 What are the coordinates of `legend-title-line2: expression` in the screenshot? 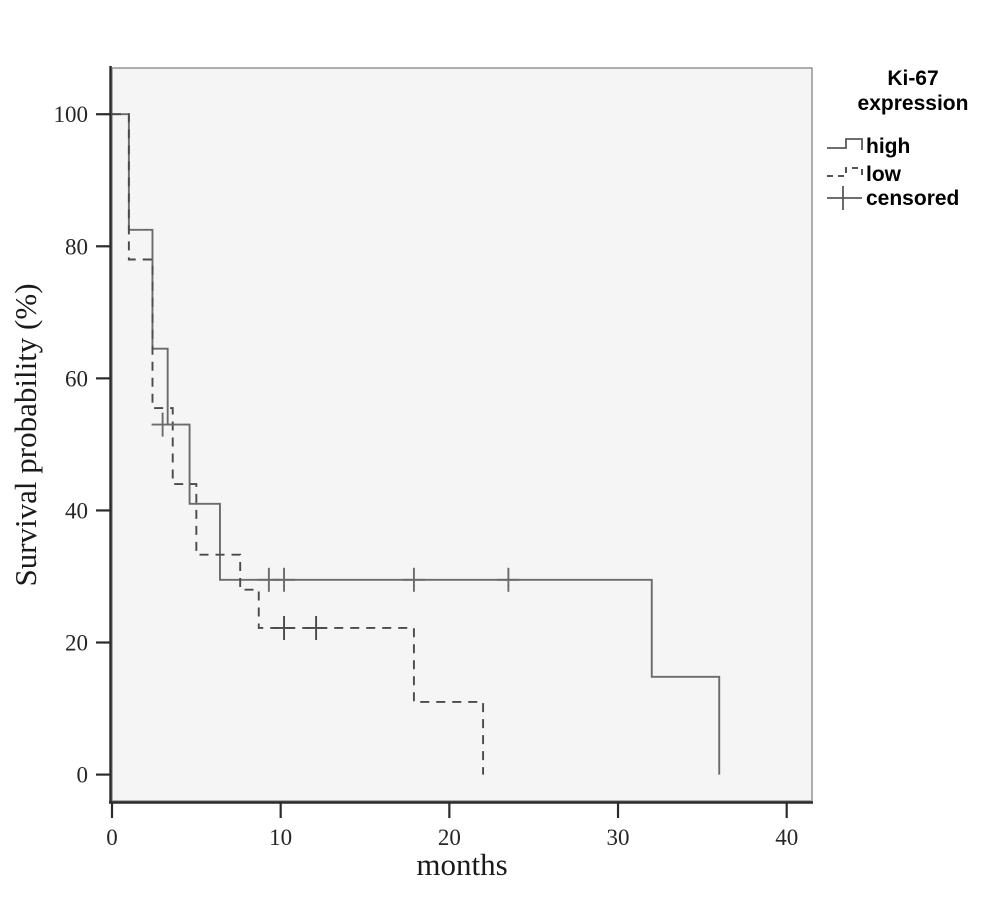 It's located at (913, 103).